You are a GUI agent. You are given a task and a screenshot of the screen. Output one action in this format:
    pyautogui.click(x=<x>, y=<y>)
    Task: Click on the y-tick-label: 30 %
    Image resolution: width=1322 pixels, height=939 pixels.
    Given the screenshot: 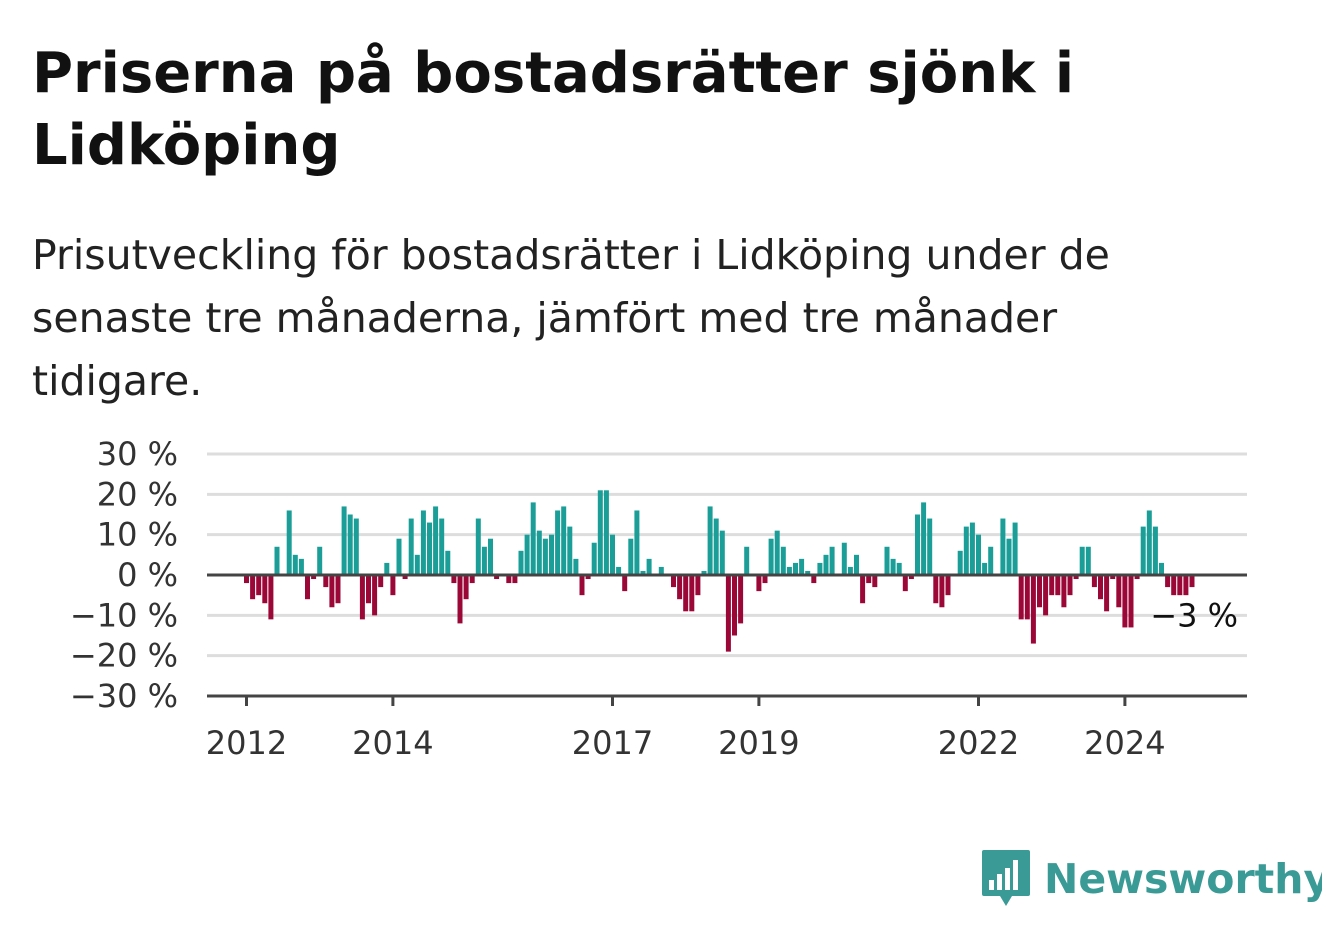 What is the action you would take?
    pyautogui.click(x=137, y=454)
    